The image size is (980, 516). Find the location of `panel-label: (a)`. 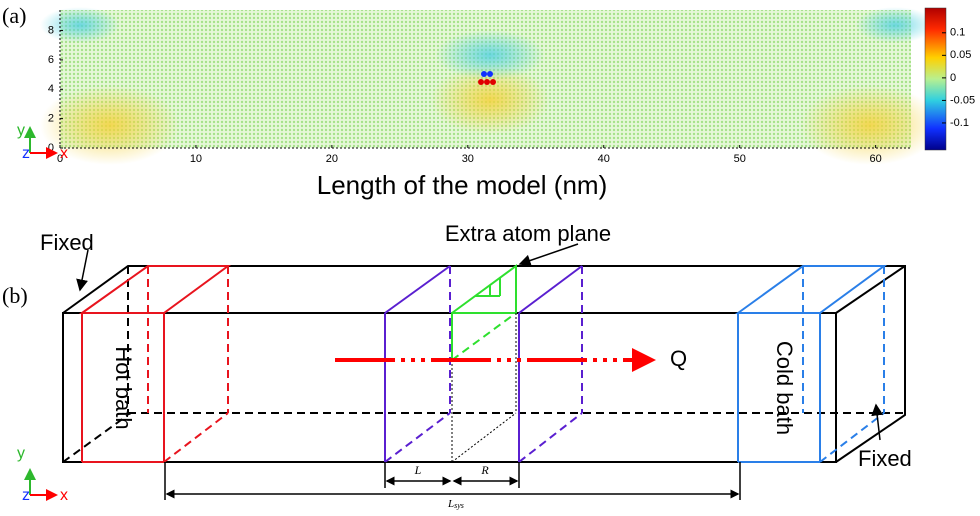

panel-label: (a) is located at coordinates (14, 15).